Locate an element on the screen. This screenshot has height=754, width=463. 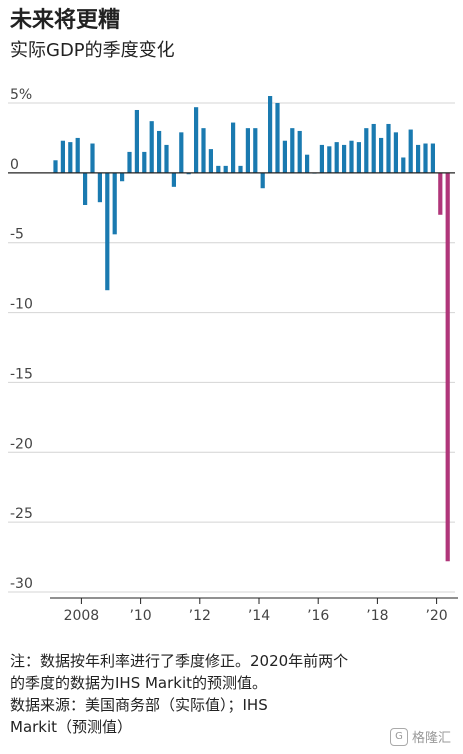
x-tick-label: ’12 is located at coordinates (200, 616).